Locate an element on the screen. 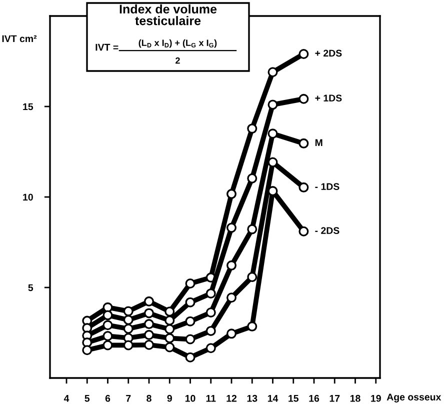  x-tick-label: 14 is located at coordinates (273, 398).